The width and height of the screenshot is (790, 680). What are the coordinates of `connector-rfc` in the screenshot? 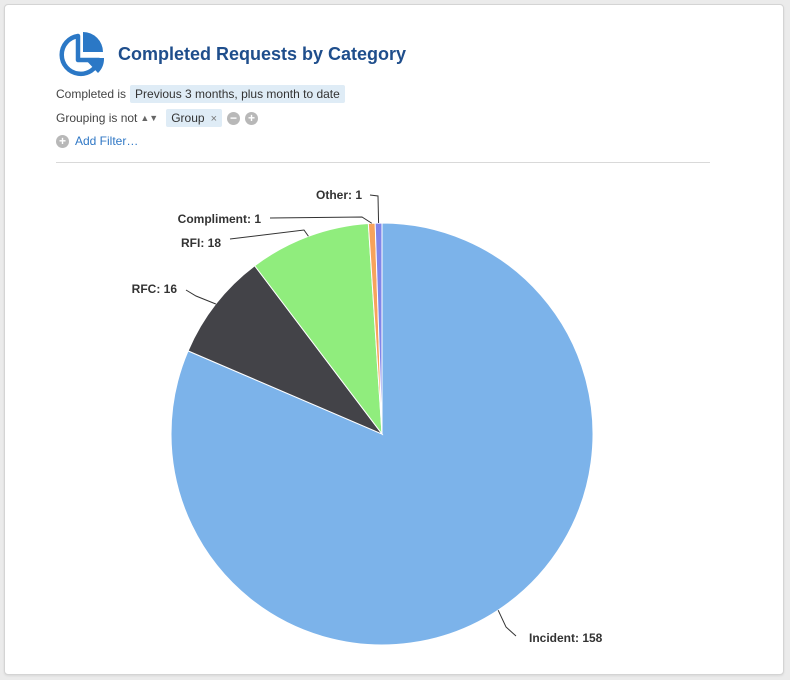 It's located at (201, 297).